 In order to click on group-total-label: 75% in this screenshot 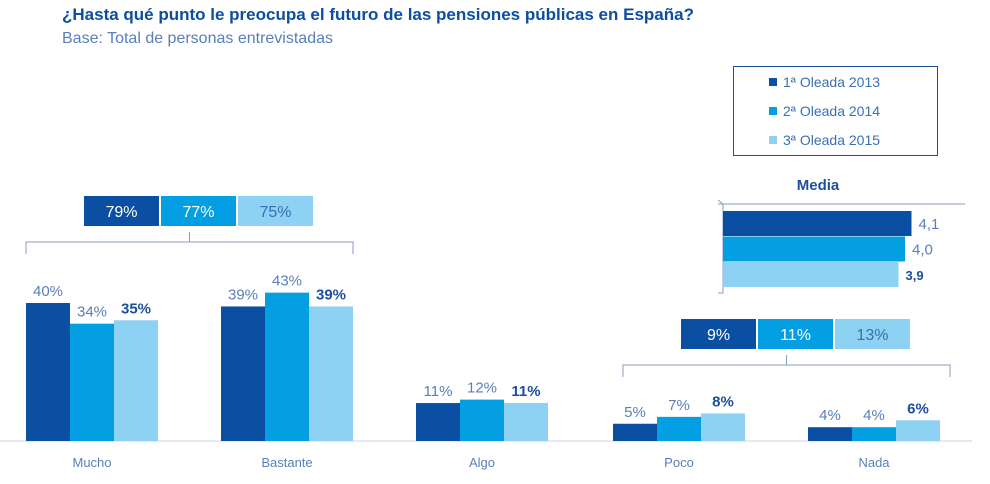, I will do `click(275, 212)`.